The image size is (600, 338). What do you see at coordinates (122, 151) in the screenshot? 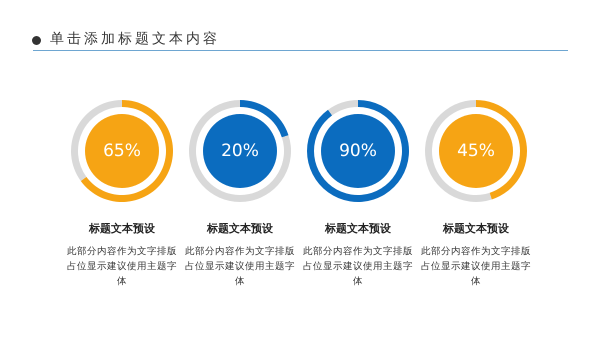
I see `text: 65%` at bounding box center [122, 151].